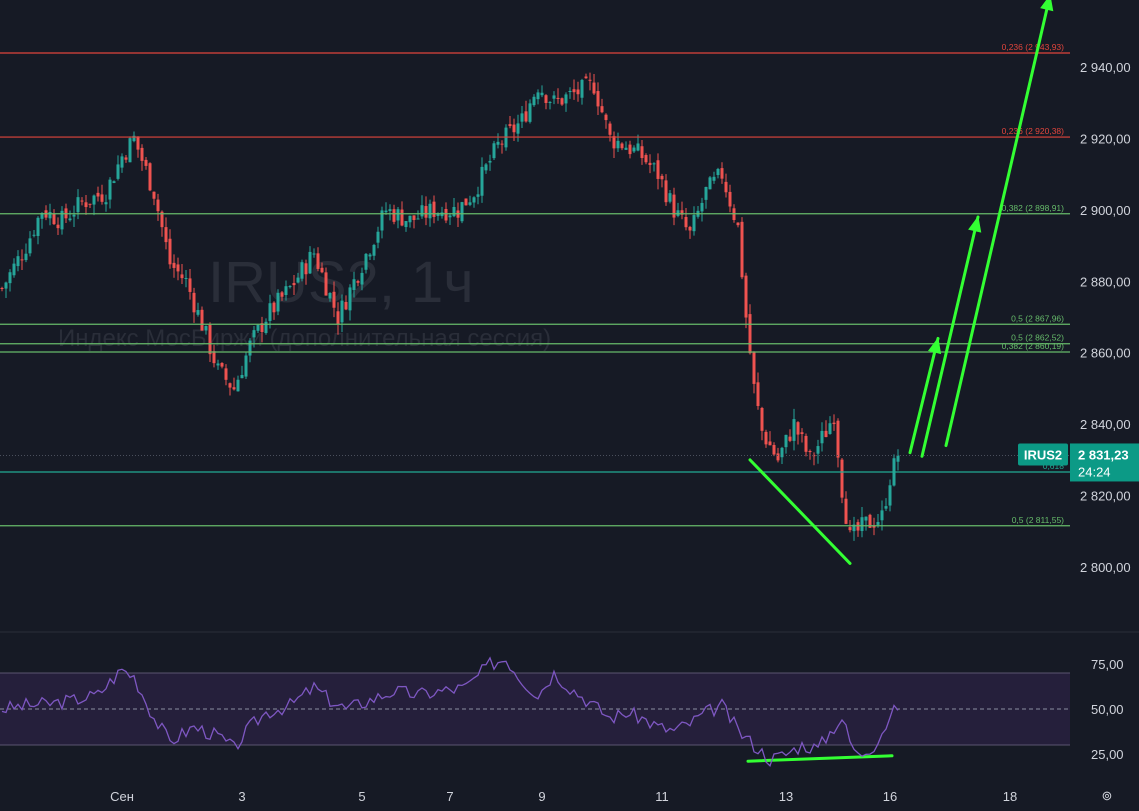 The height and width of the screenshot is (811, 1139). I want to click on settings-icon: ⊚, so click(1107, 795).